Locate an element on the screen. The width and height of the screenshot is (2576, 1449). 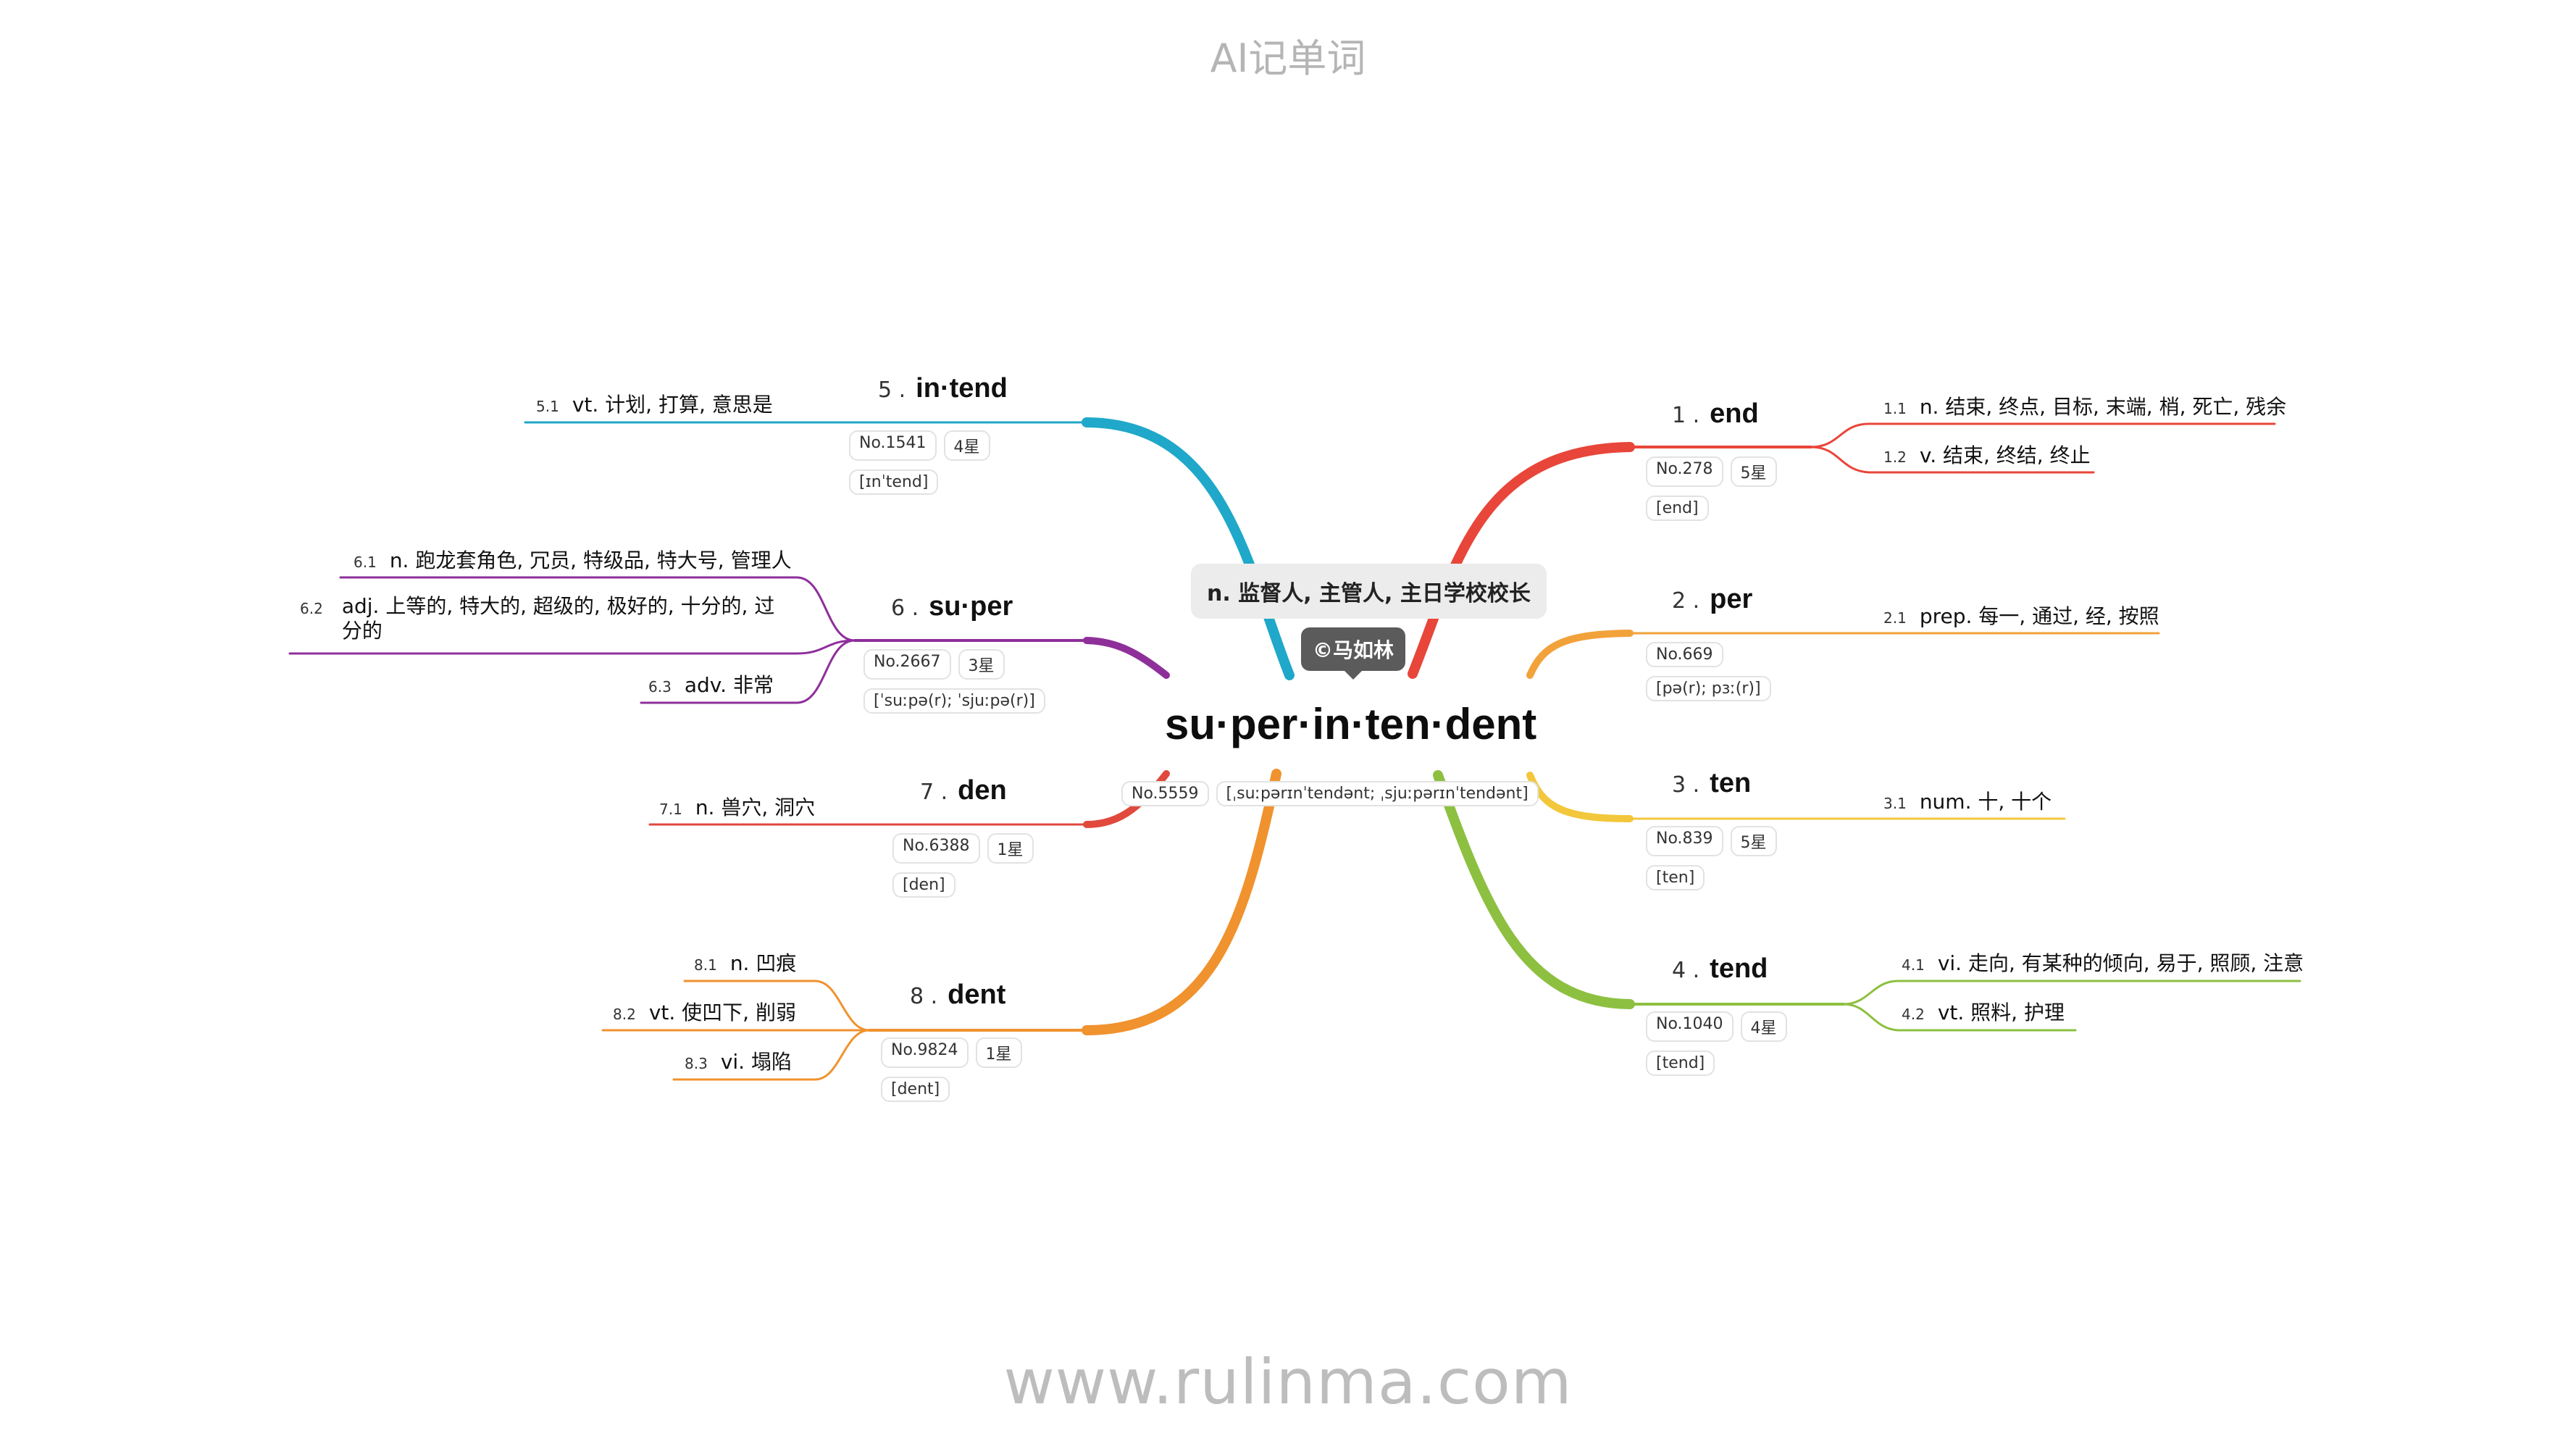
branch-6-label: 6 . su·per is located at coordinates (952, 606).